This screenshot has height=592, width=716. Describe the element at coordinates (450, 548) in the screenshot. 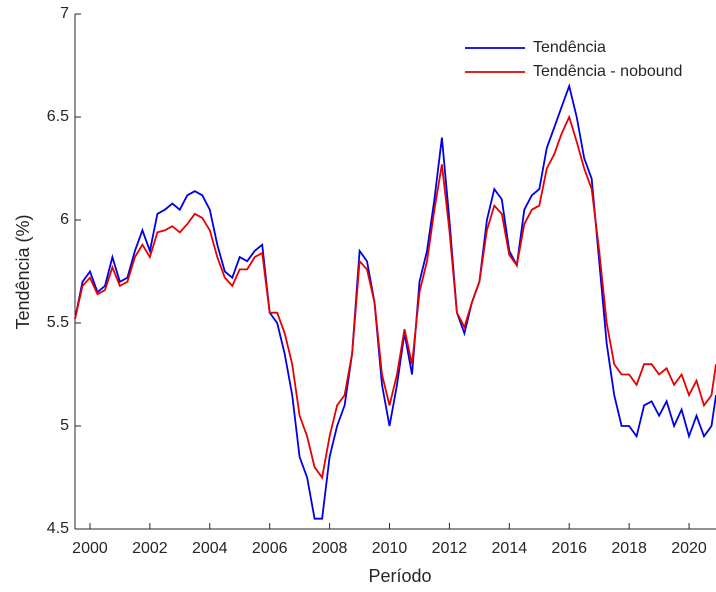

I see `x-tick-label: 2012` at that location.